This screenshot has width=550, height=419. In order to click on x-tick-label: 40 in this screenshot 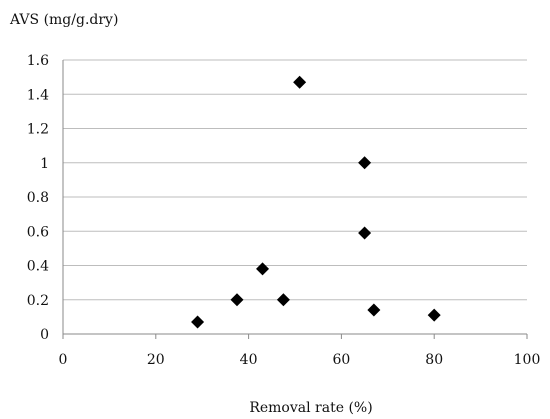, I will do `click(249, 360)`.